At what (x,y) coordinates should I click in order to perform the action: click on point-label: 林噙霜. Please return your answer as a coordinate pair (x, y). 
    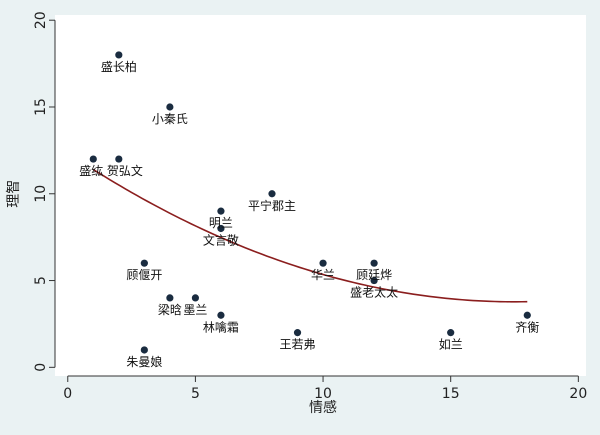
    Looking at the image, I should click on (221, 326).